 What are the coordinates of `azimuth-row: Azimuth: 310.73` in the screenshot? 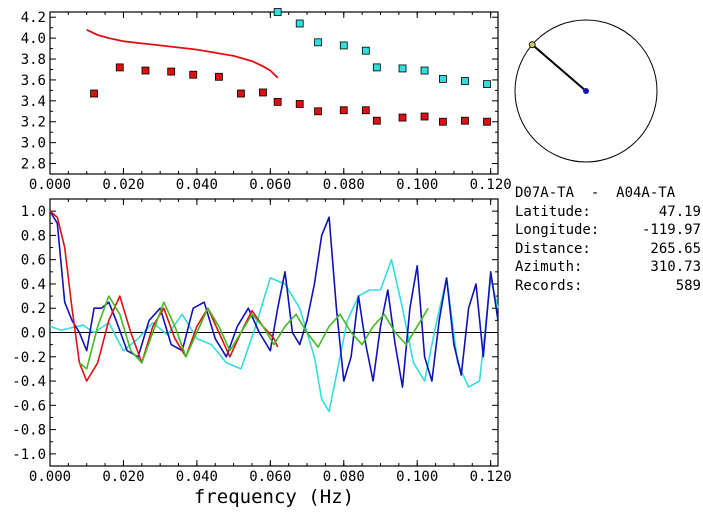 It's located at (608, 267).